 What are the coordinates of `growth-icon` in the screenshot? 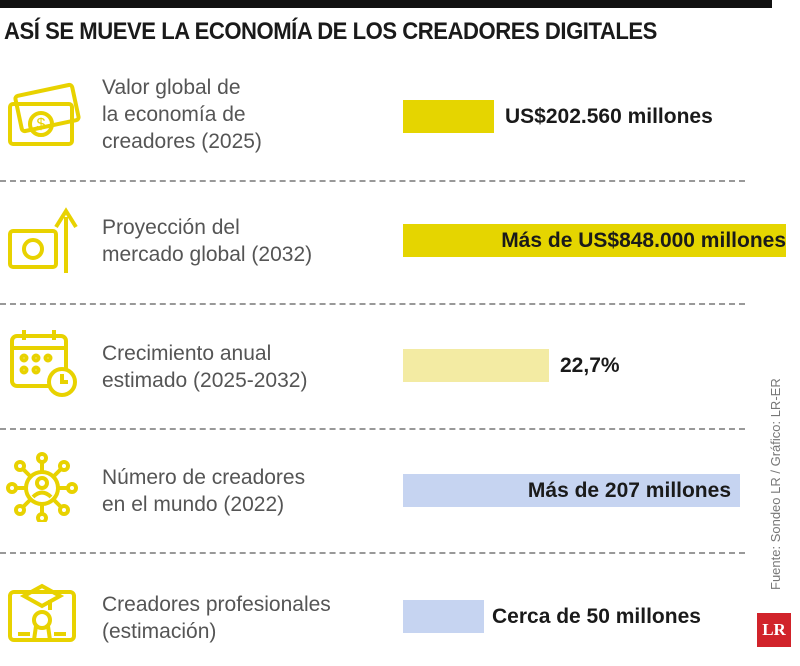 It's located at (43, 240).